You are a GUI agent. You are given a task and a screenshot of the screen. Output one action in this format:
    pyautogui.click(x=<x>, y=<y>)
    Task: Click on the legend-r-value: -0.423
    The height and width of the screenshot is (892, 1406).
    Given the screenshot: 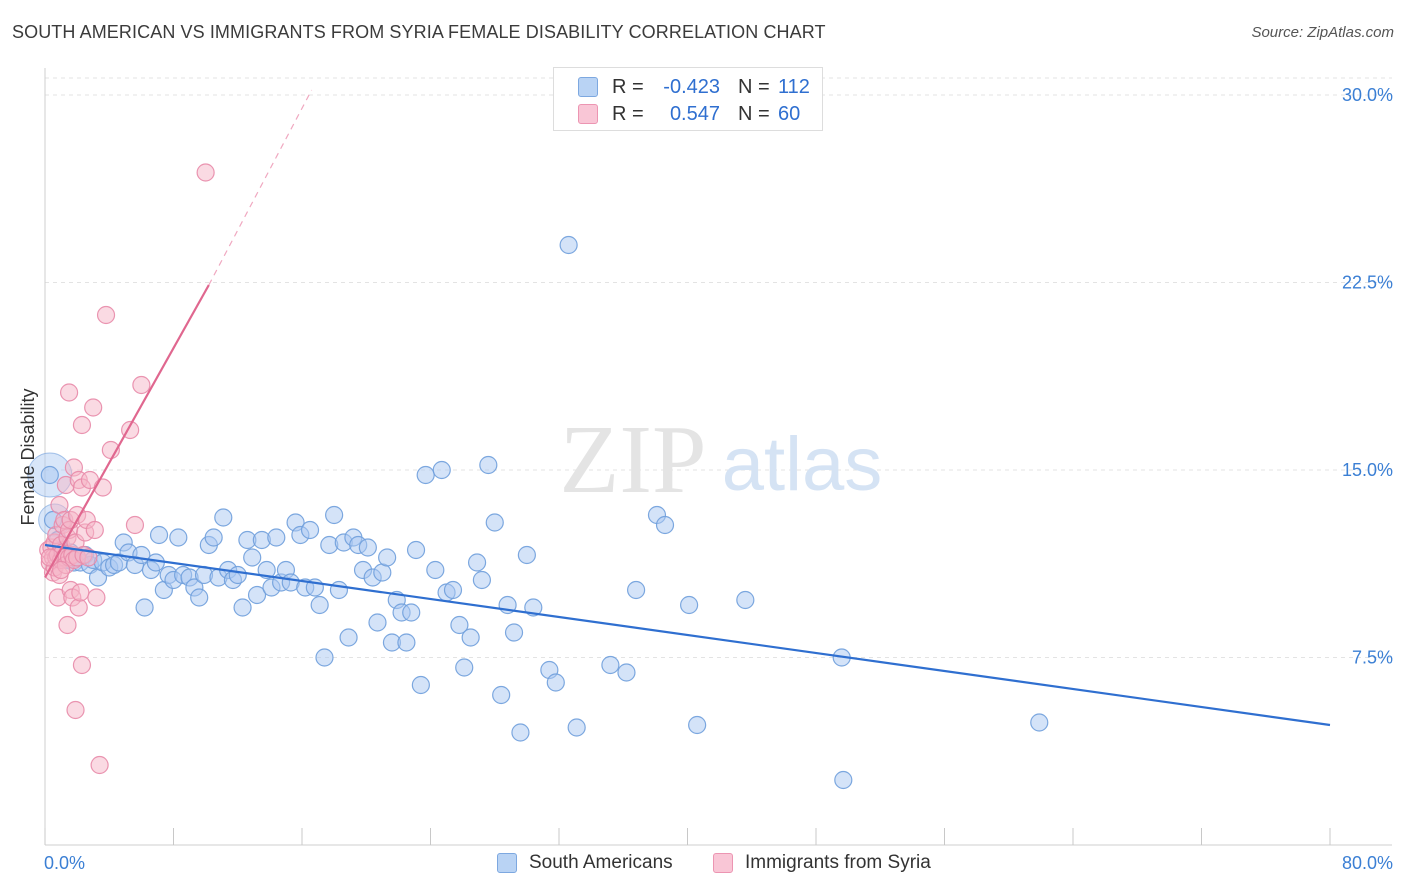 What is the action you would take?
    pyautogui.click(x=691, y=86)
    